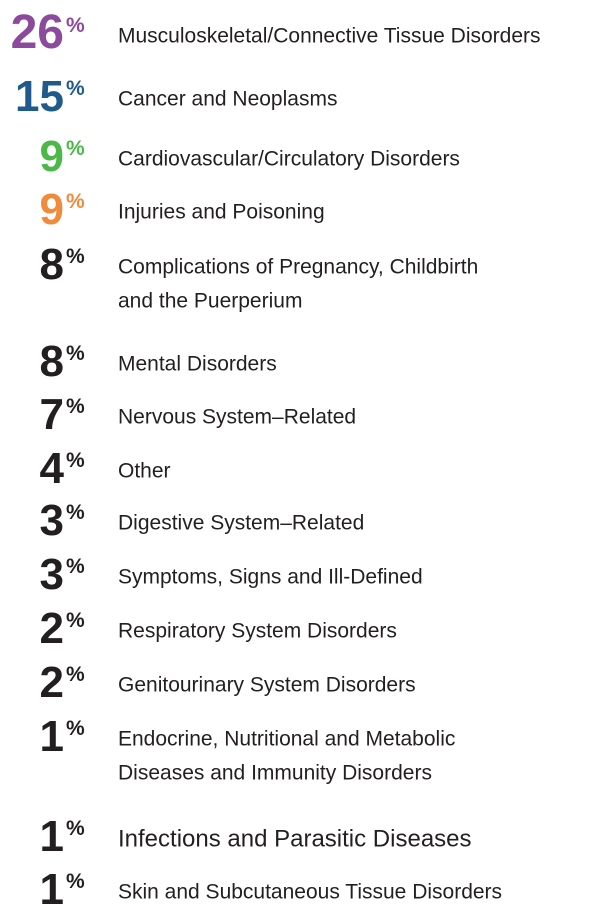  I want to click on item-label: Cancer and Neoplasms, so click(227, 99).